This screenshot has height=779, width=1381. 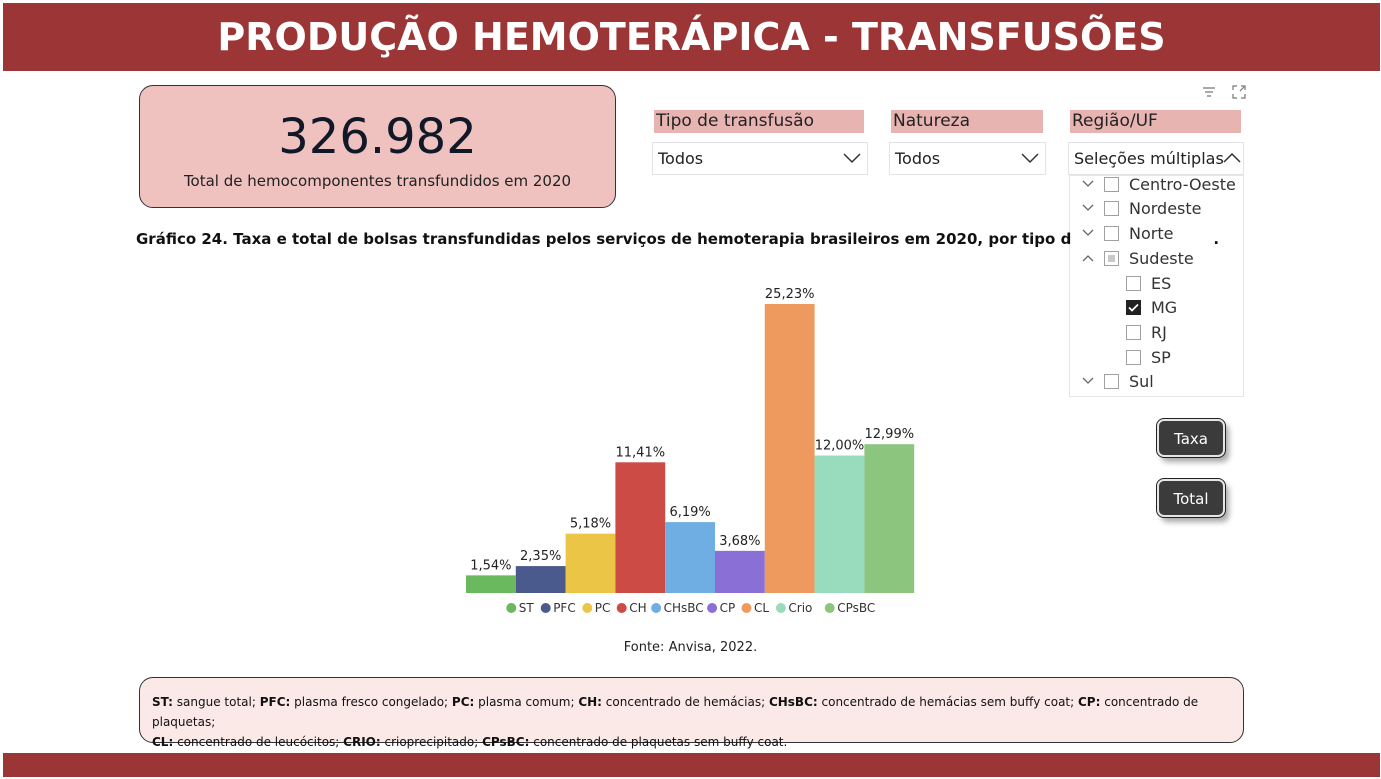 What do you see at coordinates (856, 608) in the screenshot?
I see `legend-label: CPsBC` at bounding box center [856, 608].